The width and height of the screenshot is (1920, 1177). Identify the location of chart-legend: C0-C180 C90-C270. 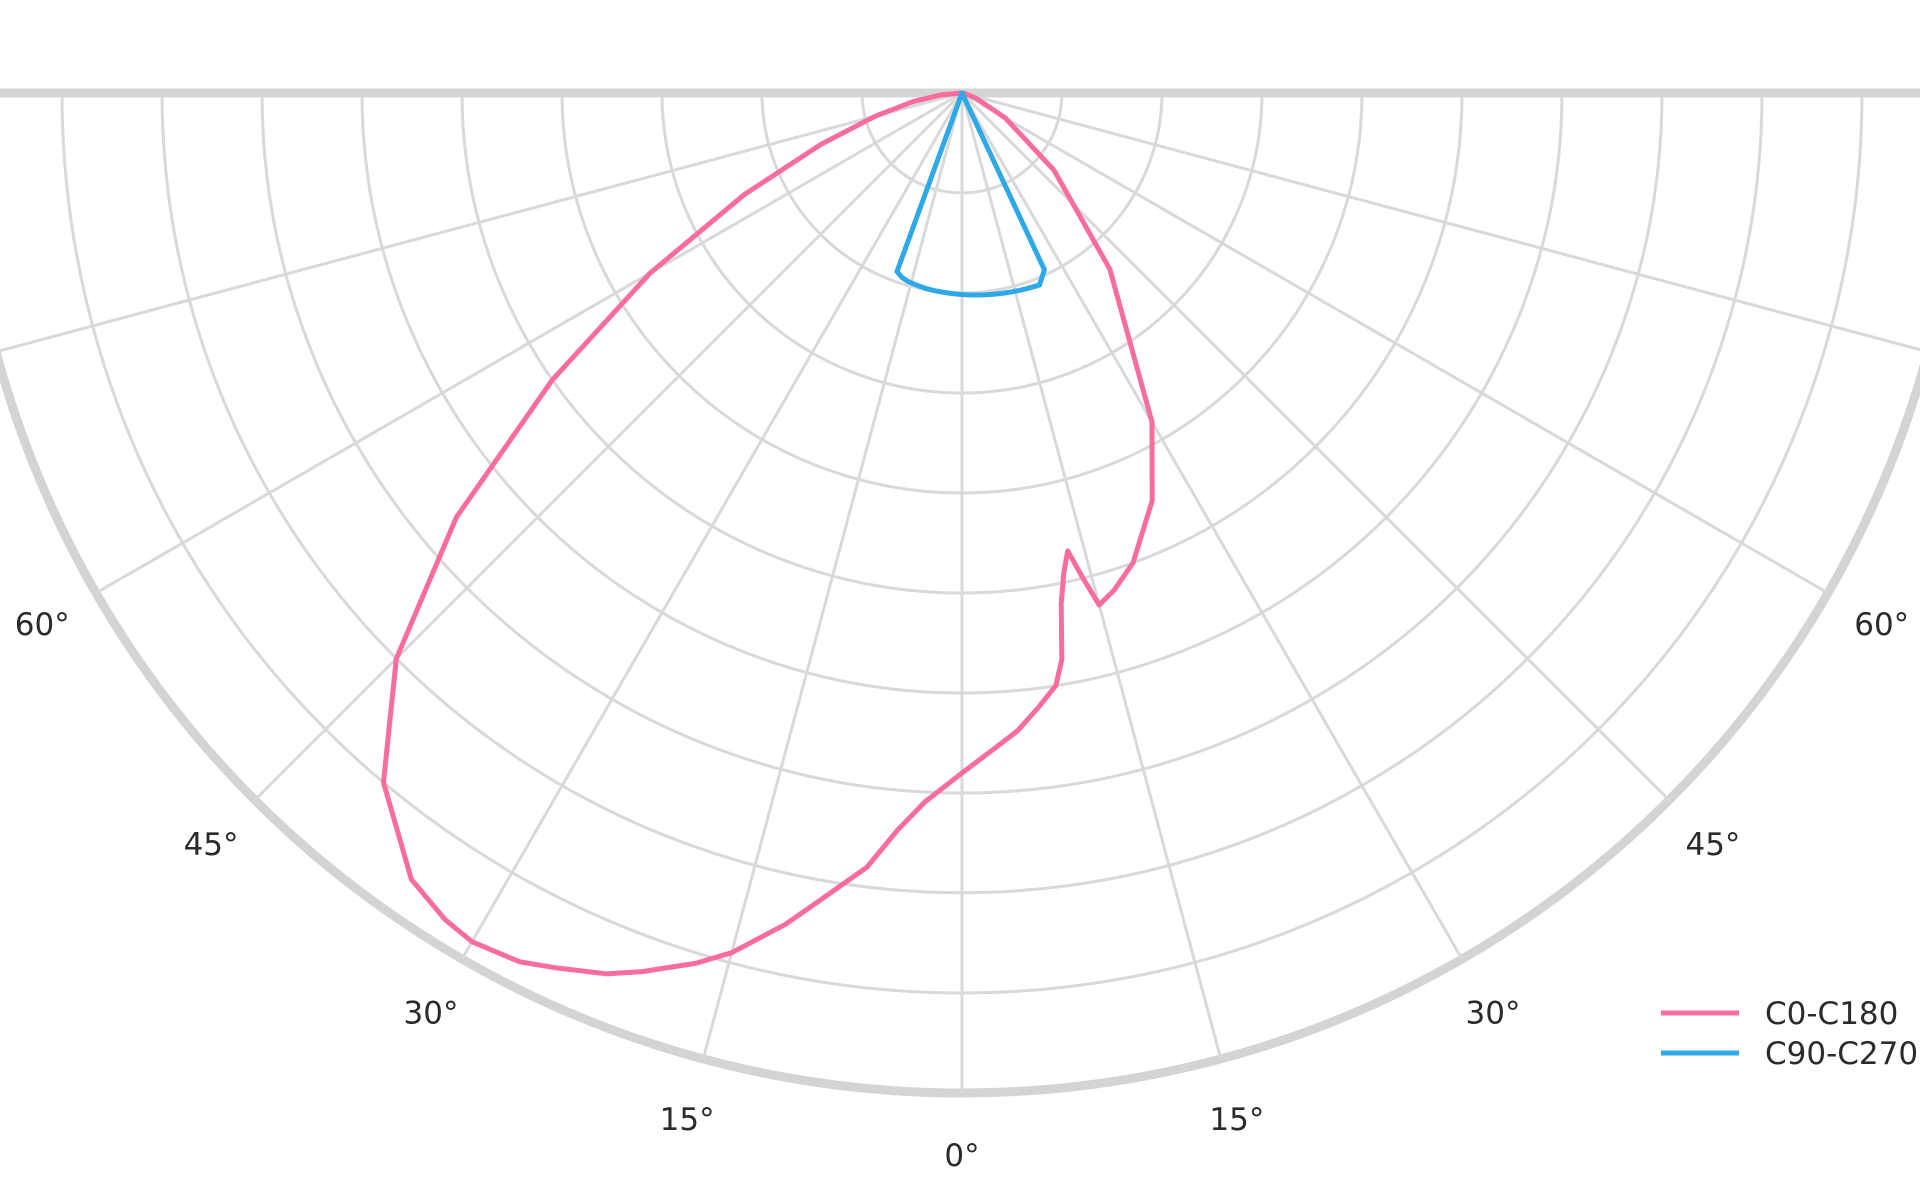
(1789, 1034).